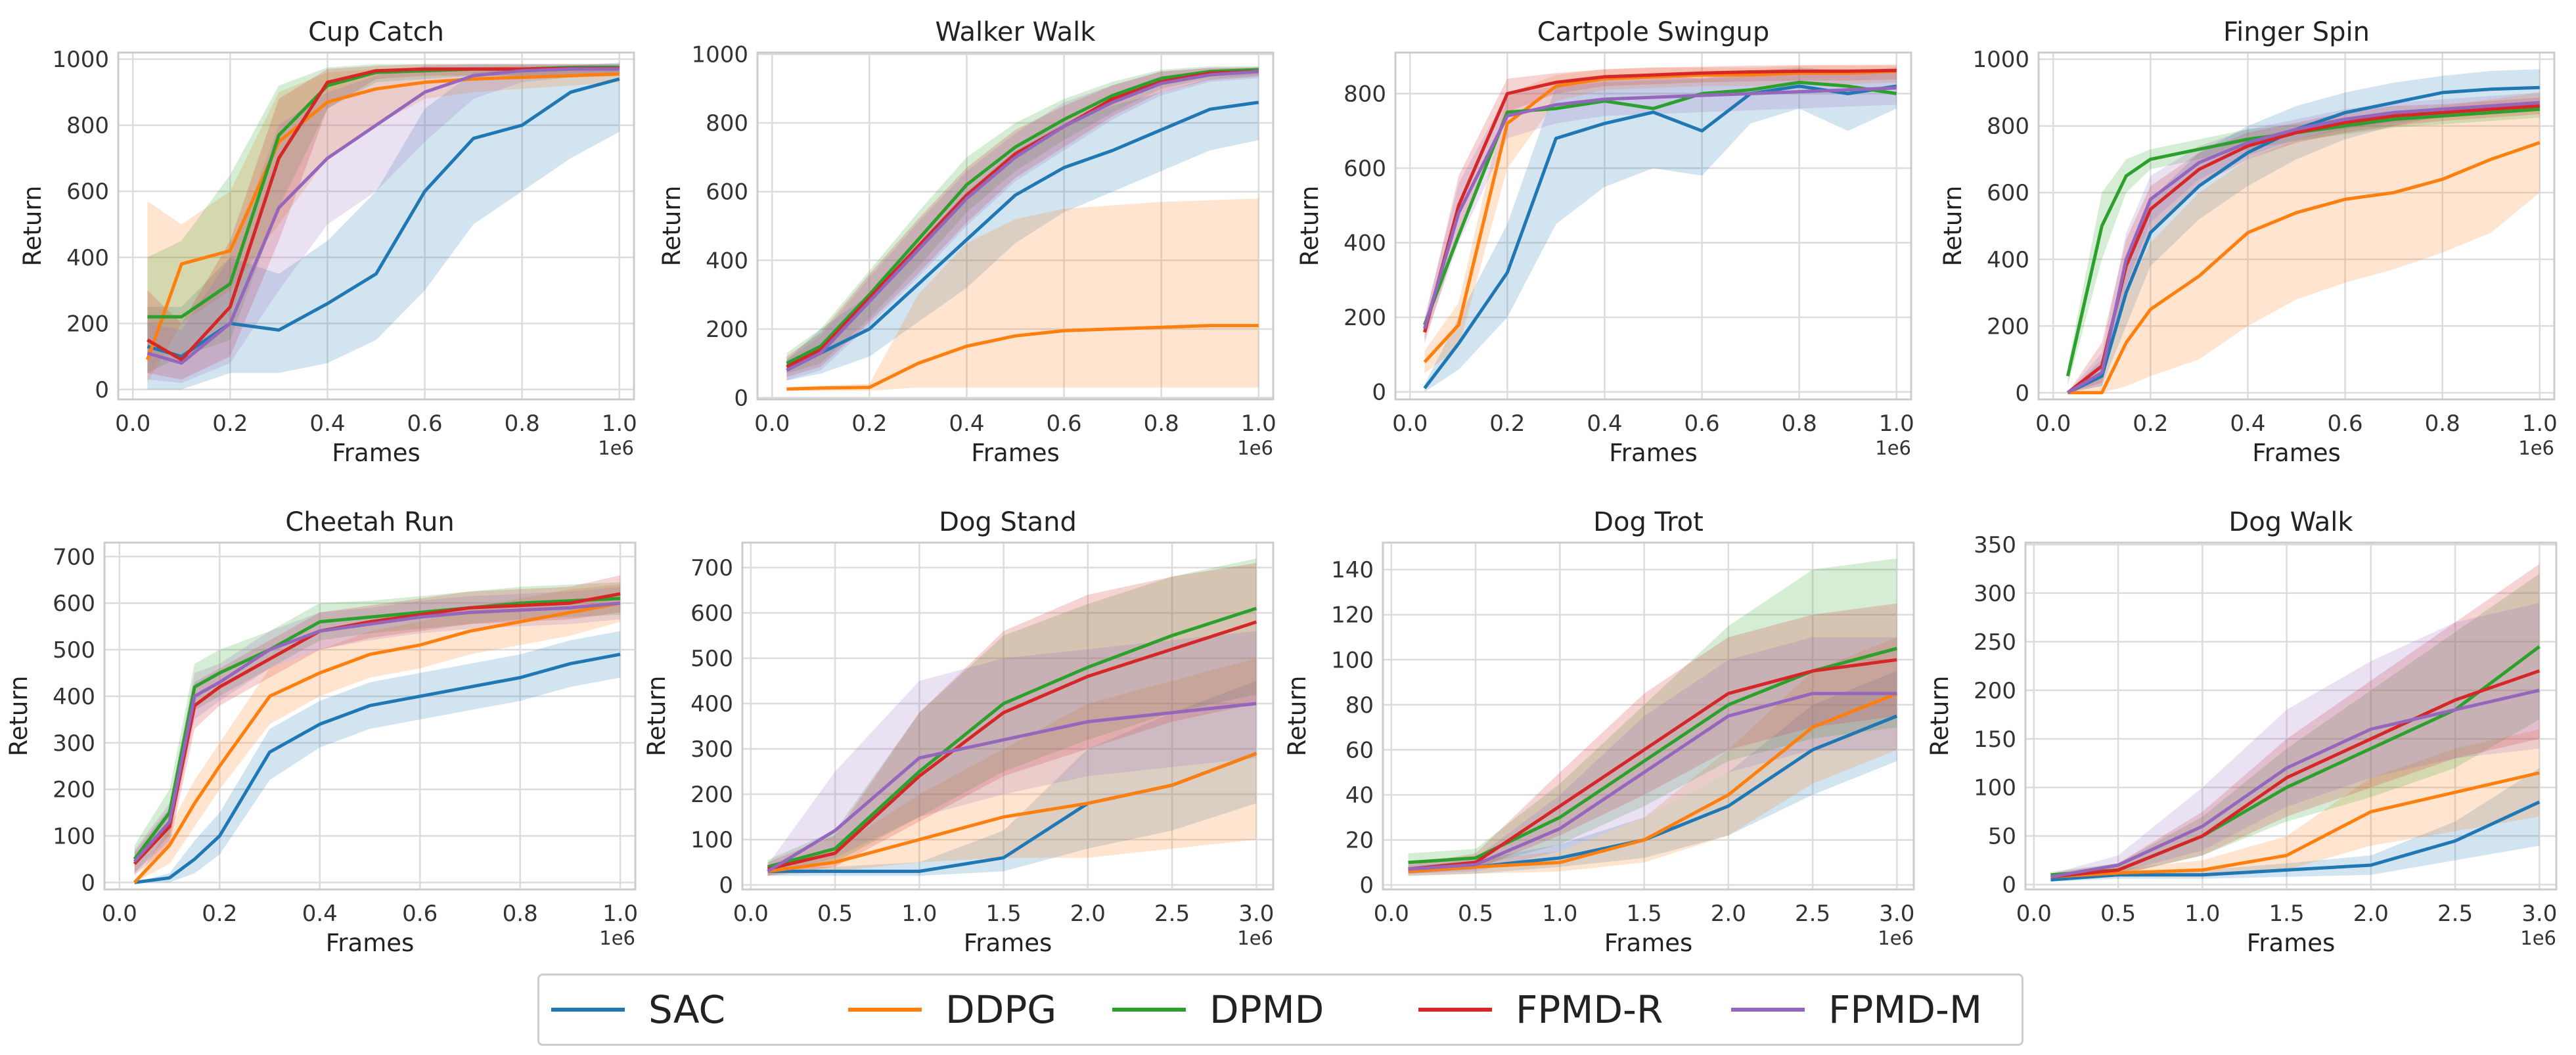  What do you see at coordinates (835, 914) in the screenshot?
I see `x-tick-label: 0.5` at bounding box center [835, 914].